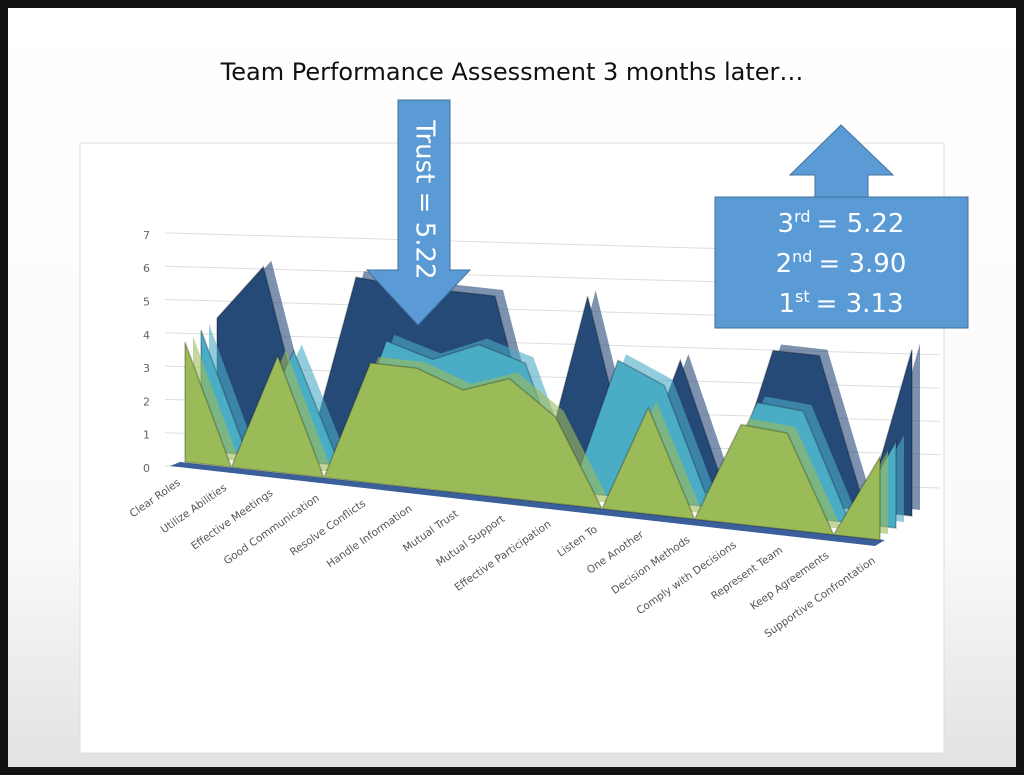 This screenshot has height=775, width=1024. Describe the element at coordinates (146, 368) in the screenshot. I see `y-tick-label: 3` at that location.